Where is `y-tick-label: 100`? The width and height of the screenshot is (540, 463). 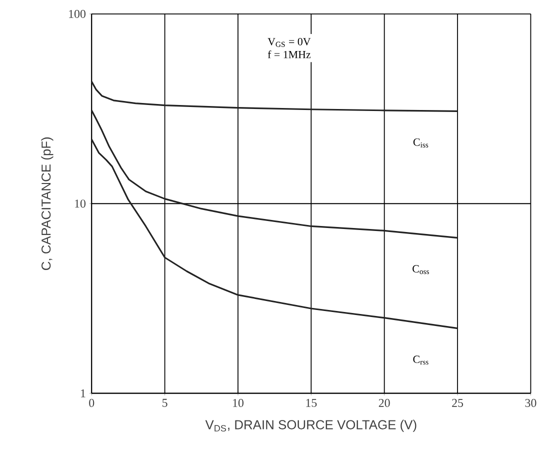 y-tick-label: 100 is located at coordinates (77, 14).